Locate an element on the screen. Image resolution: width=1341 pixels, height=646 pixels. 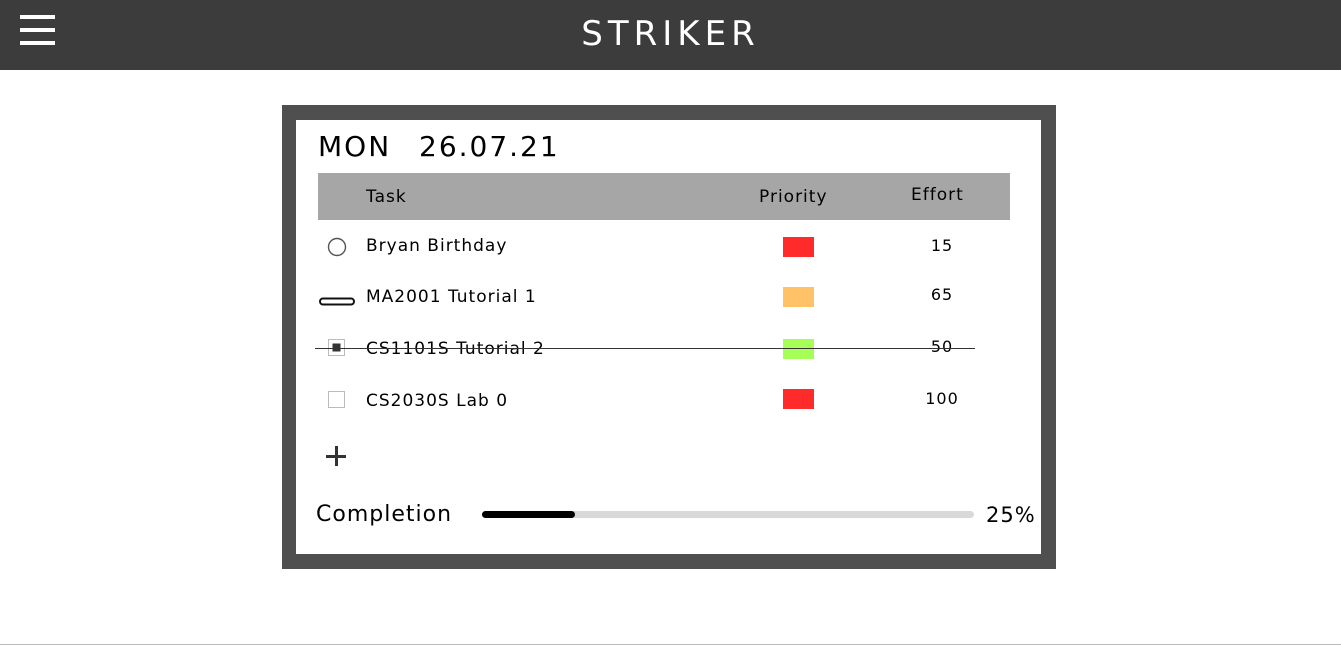
page-bottom-divider is located at coordinates (670, 644).